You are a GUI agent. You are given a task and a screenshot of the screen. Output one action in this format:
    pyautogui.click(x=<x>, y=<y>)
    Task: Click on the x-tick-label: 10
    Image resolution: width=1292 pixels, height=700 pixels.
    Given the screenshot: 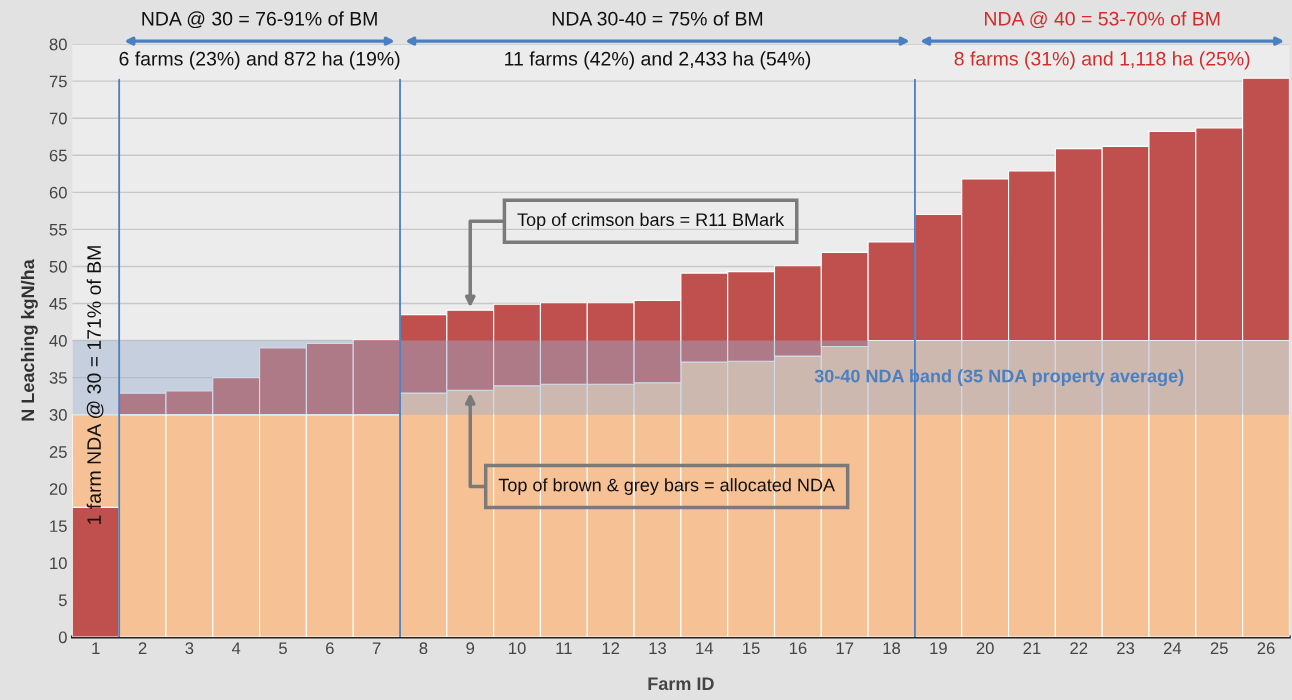 What is the action you would take?
    pyautogui.click(x=517, y=648)
    